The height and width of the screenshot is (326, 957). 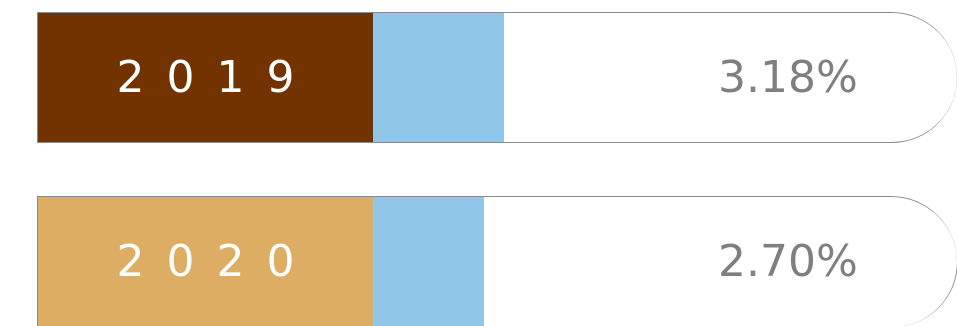 I want to click on year-label-block: 2020, so click(x=205, y=261).